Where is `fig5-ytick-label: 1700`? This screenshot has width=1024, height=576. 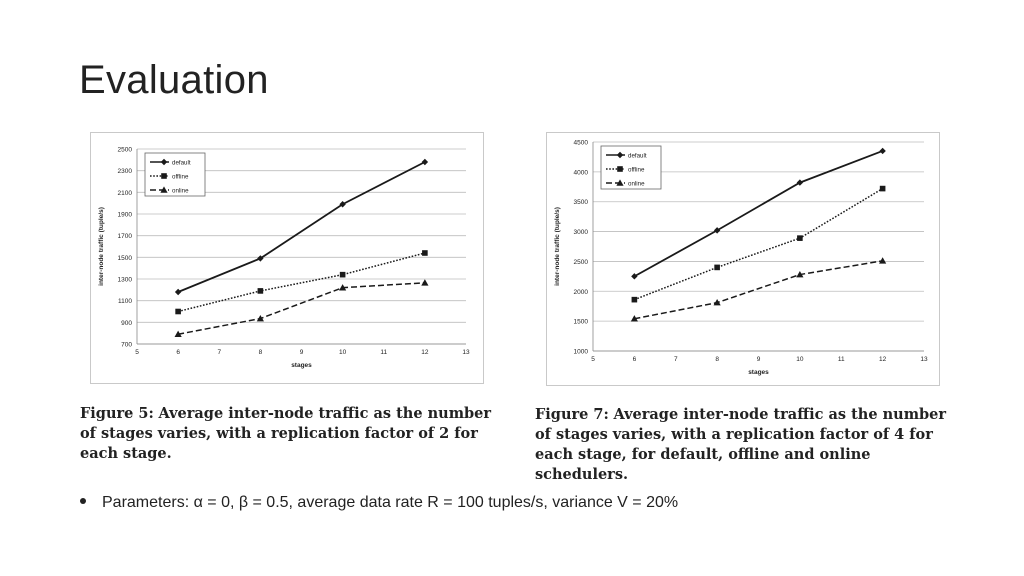
fig5-ytick-label: 1700 is located at coordinates (125, 236).